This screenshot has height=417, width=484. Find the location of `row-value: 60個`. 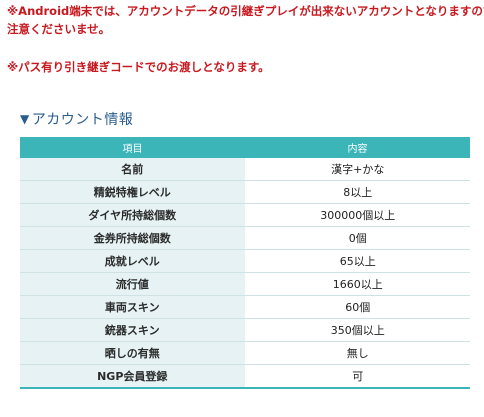

row-value: 60個 is located at coordinates (357, 307).